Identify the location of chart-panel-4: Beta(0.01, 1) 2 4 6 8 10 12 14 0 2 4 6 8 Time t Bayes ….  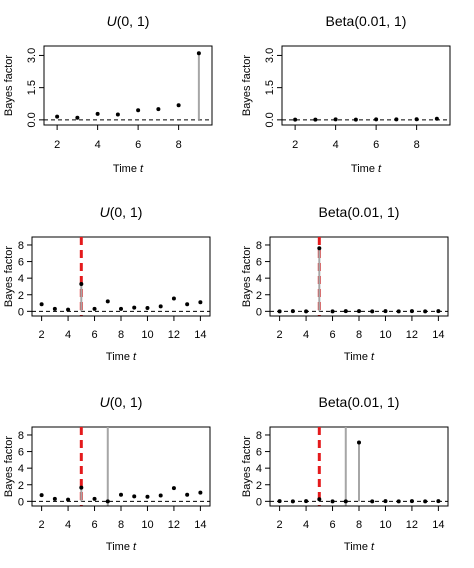
(345, 283).